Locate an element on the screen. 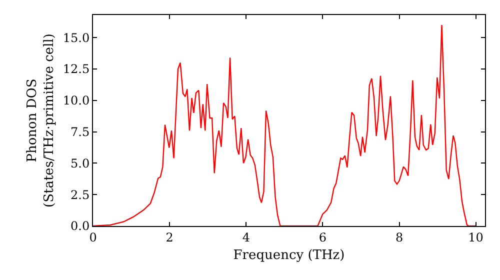  x-tick-label: 2 is located at coordinates (170, 237).